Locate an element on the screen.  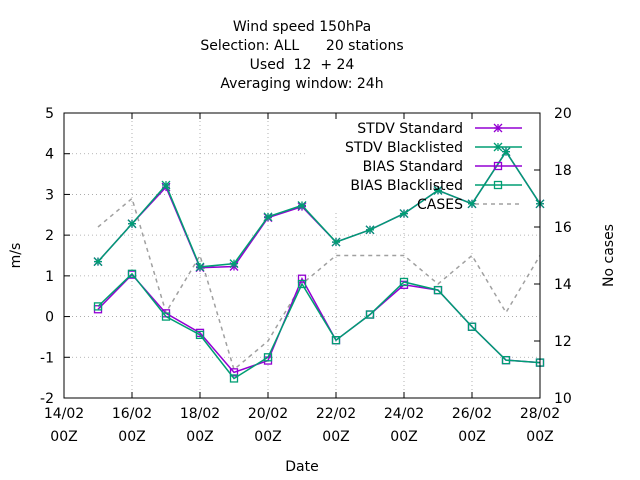
legend-label: STDV Blacklisted is located at coordinates (404, 148).